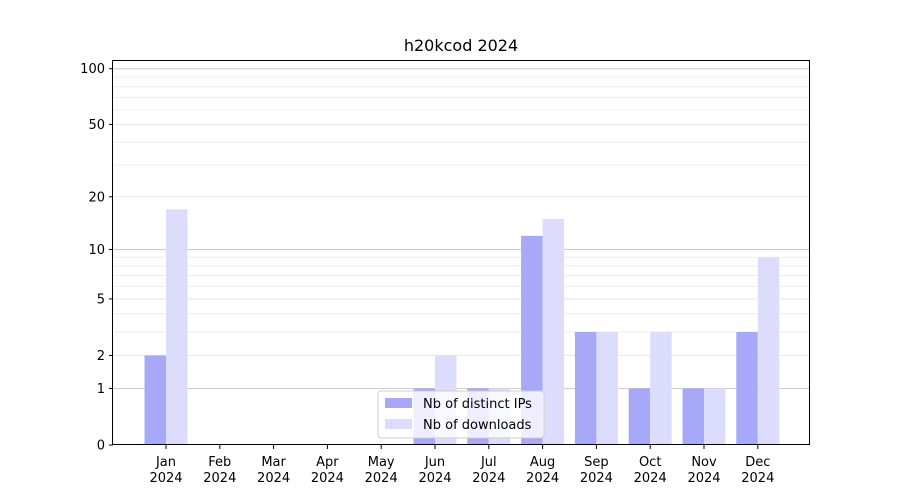  Describe the element at coordinates (101, 299) in the screenshot. I see `y-tick-label: 5` at that location.